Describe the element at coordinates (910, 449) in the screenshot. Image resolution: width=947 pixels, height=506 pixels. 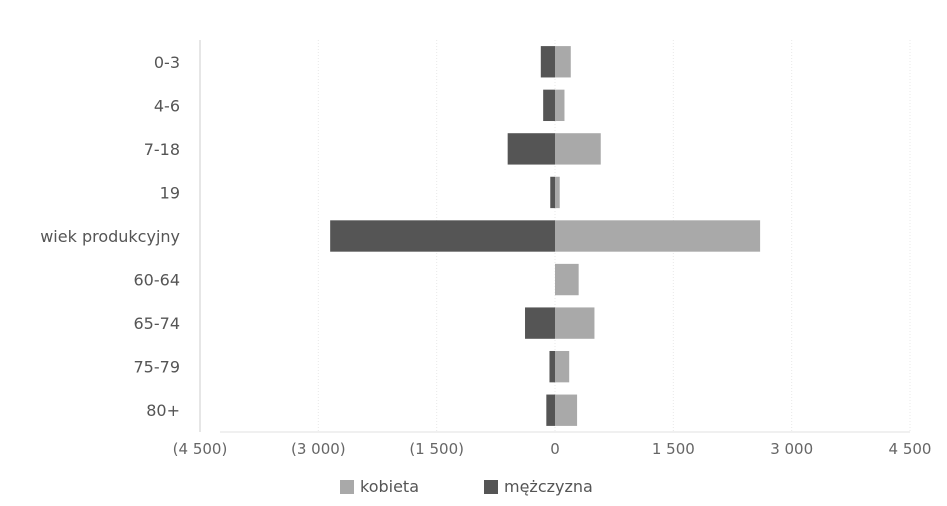
I see `x-tick-label: 4 500` at that location.